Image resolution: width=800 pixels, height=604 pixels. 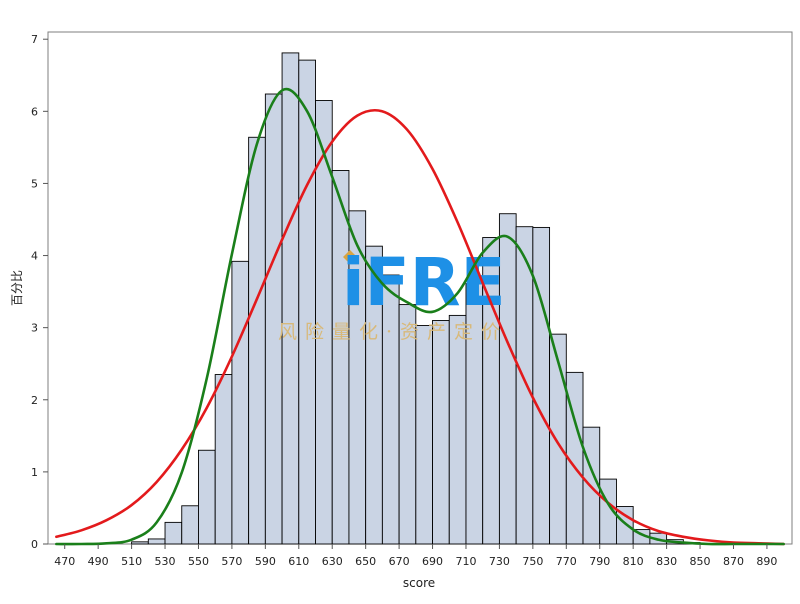 What do you see at coordinates (34, 183) in the screenshot?
I see `y-tick-label: 5` at bounding box center [34, 183].